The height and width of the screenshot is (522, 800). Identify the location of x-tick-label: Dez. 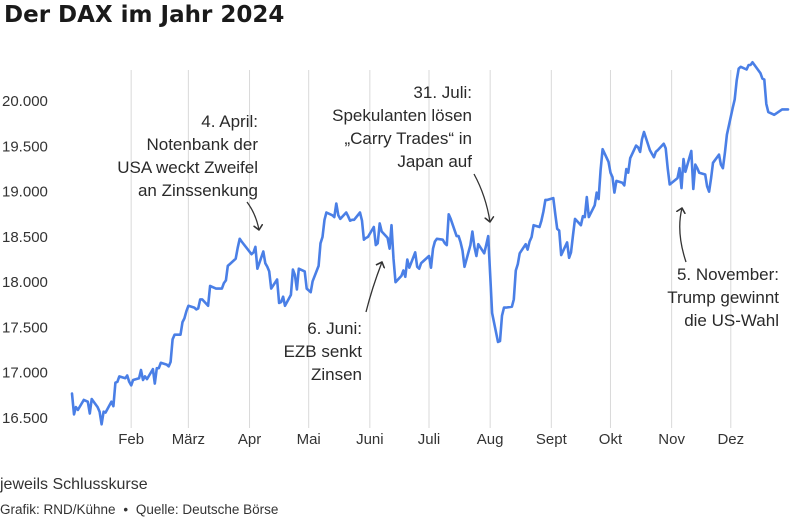
(730, 439).